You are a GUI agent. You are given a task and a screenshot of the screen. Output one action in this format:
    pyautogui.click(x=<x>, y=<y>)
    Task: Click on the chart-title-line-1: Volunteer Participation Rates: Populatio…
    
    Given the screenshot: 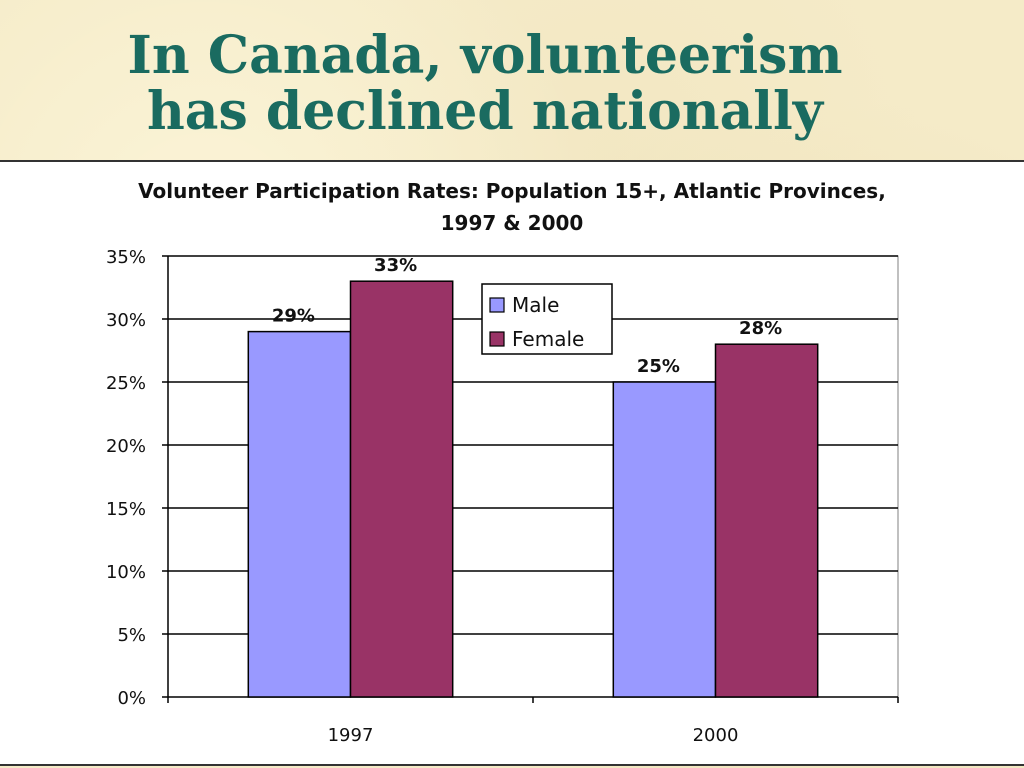 What is the action you would take?
    pyautogui.click(x=512, y=191)
    